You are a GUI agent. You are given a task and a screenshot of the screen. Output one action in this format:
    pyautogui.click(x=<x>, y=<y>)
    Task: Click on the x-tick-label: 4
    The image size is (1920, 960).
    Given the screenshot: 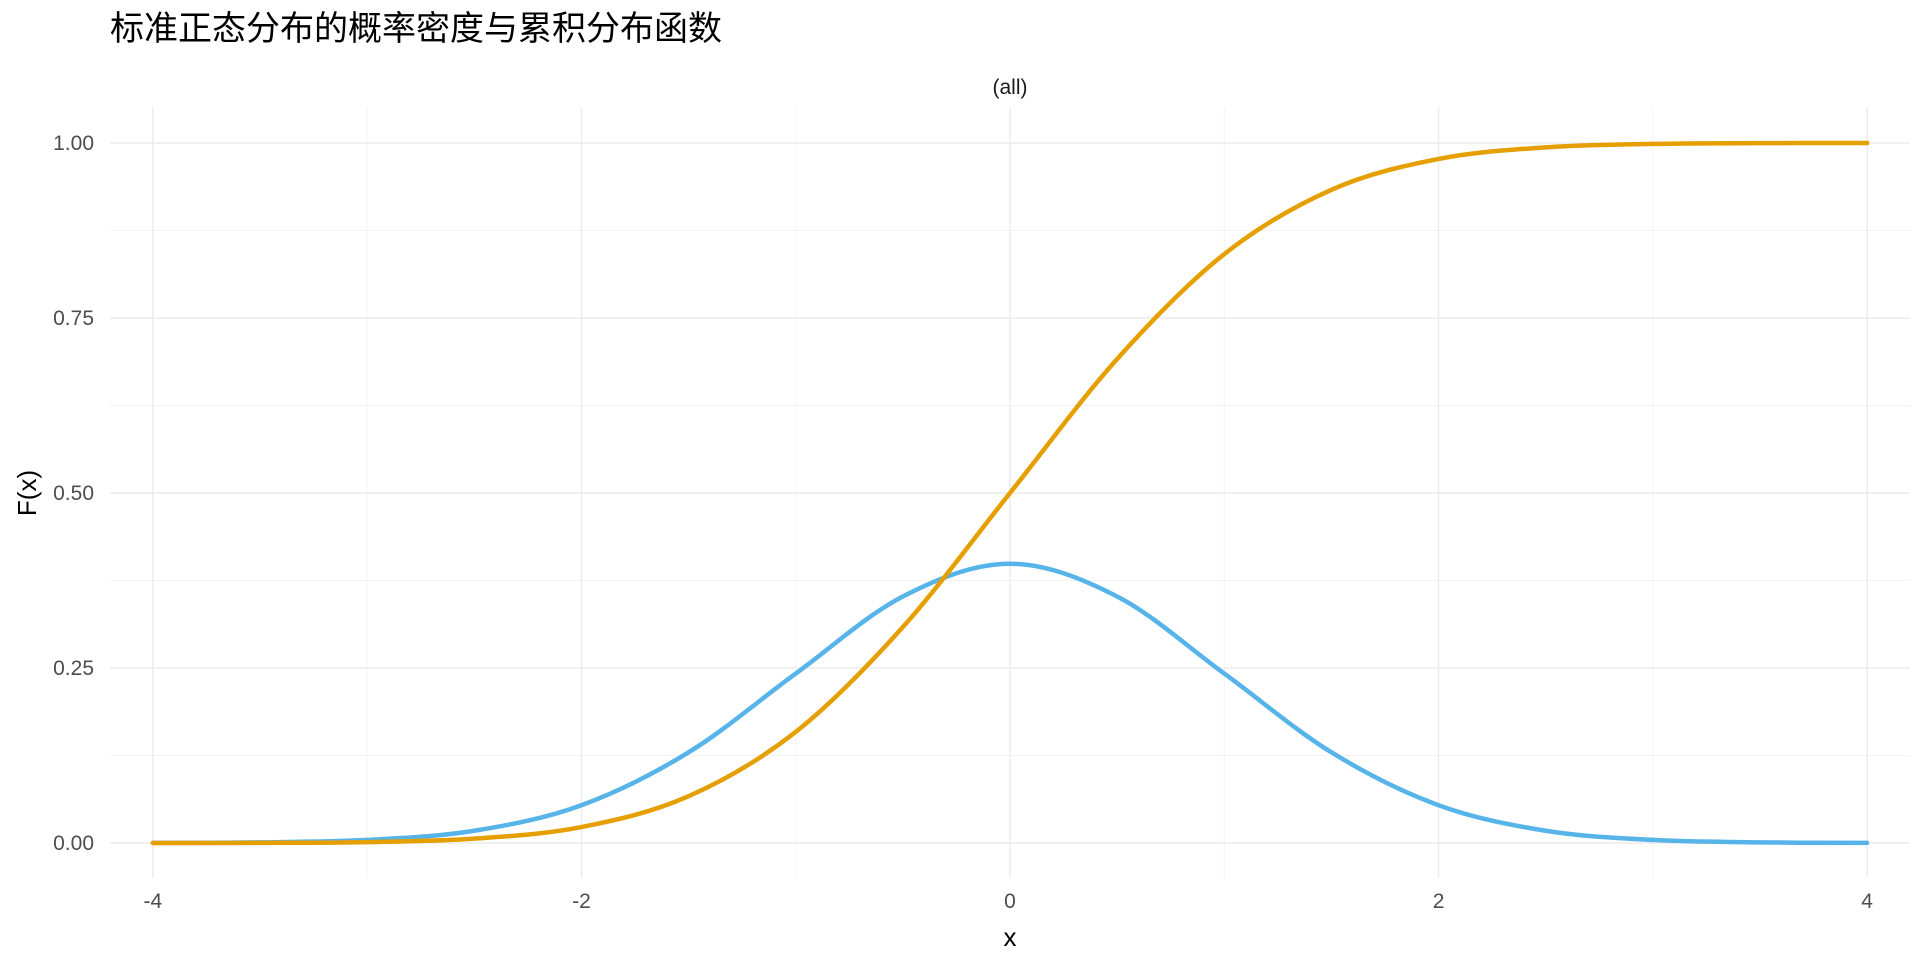 What is the action you would take?
    pyautogui.click(x=1867, y=901)
    